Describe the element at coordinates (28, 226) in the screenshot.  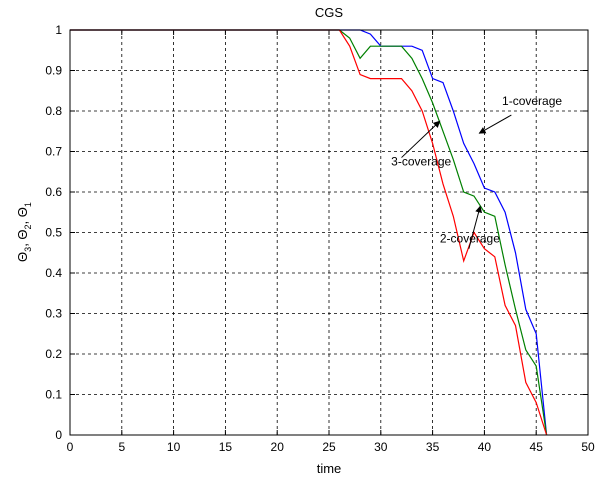
I see `y-label-subscript: 2` at that location.